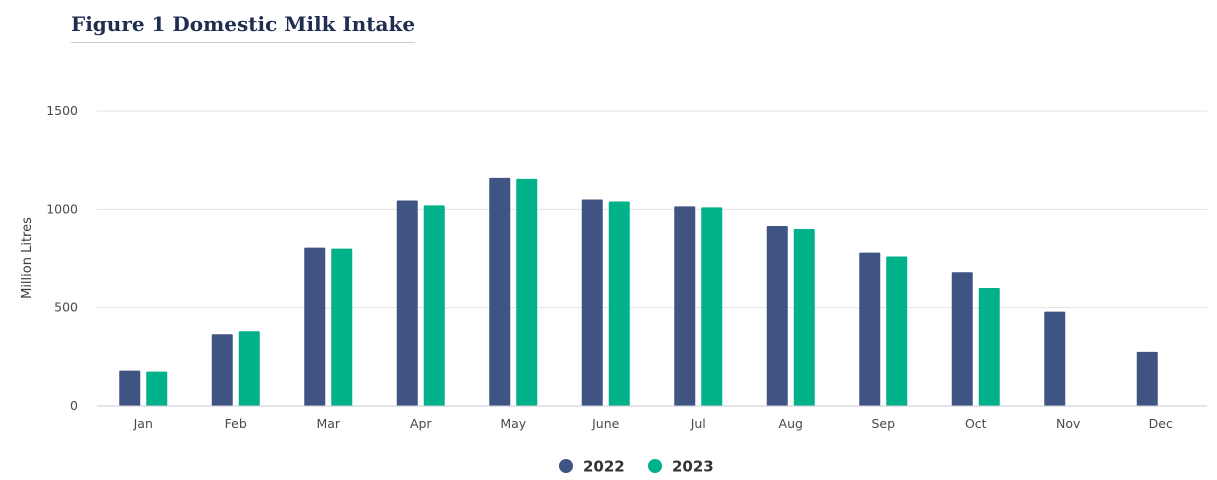 This screenshot has width=1217, height=480. Describe the element at coordinates (698, 423) in the screenshot. I see `x-tick-label: Jul` at that location.